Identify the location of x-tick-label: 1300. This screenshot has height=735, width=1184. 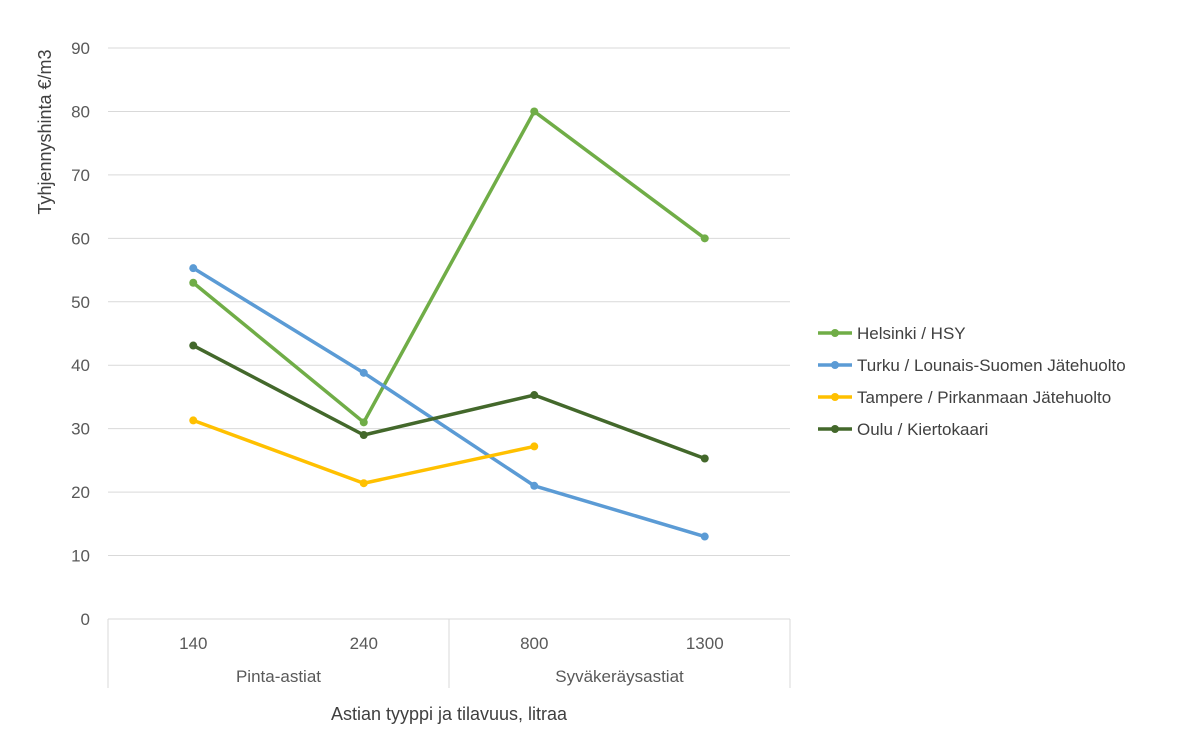
(705, 643).